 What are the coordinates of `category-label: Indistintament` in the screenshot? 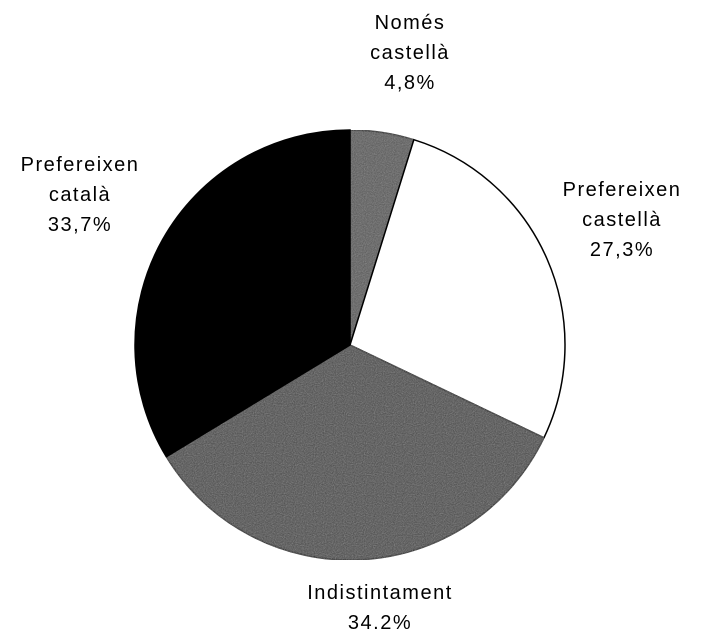 It's located at (380, 593).